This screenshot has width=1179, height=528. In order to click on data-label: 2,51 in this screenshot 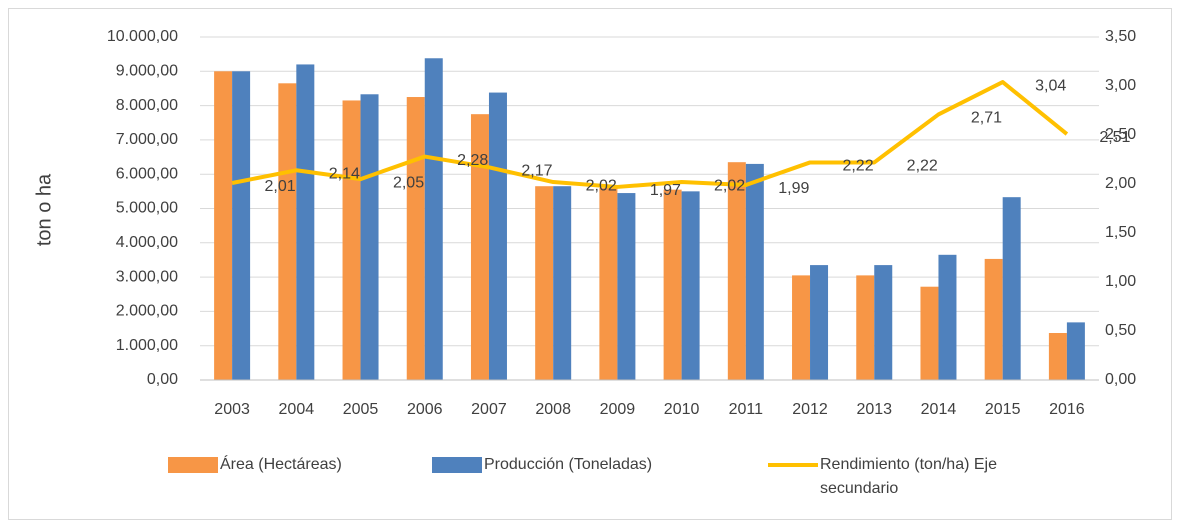, I will do `click(1114, 137)`.